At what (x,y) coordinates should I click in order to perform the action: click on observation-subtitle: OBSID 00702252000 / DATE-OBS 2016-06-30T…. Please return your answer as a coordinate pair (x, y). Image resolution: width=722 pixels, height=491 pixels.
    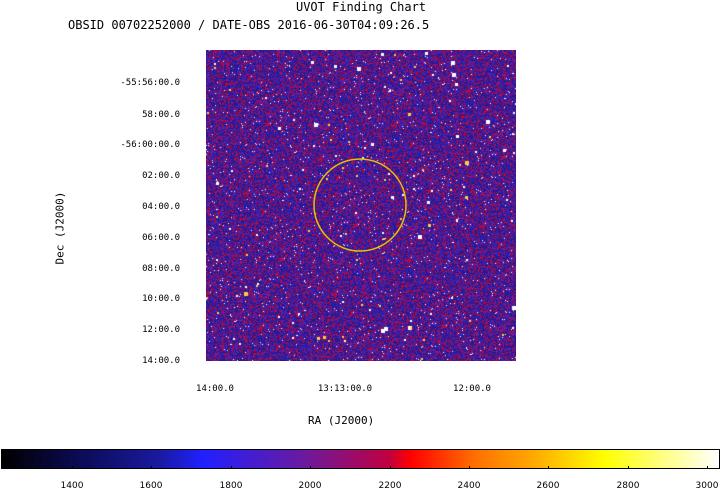
    Looking at the image, I should click on (249, 25).